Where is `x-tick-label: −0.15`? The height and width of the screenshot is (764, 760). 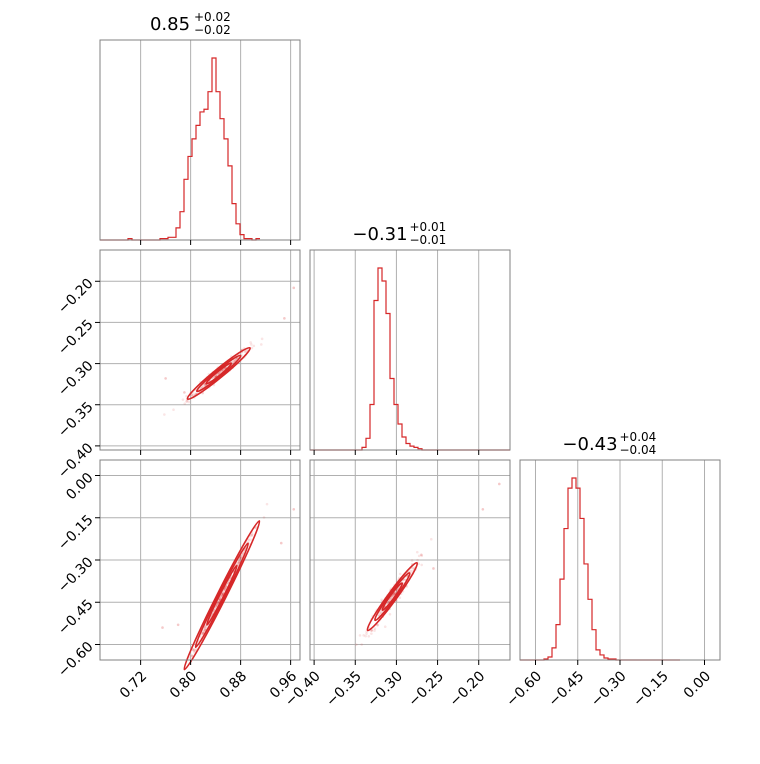 x-tick-label: −0.15 is located at coordinates (651, 689).